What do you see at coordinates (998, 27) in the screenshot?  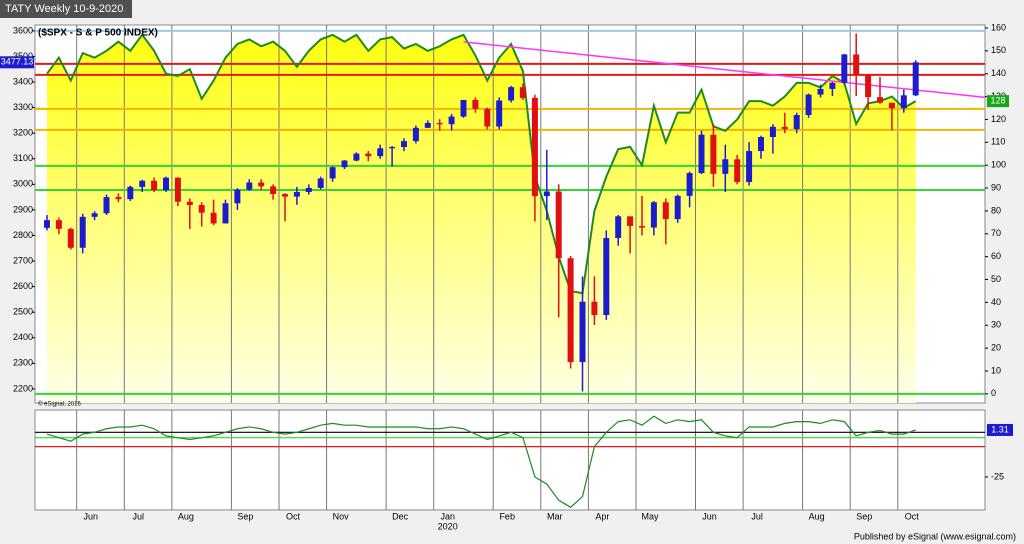 I see `y2-tick-label: 160` at bounding box center [998, 27].